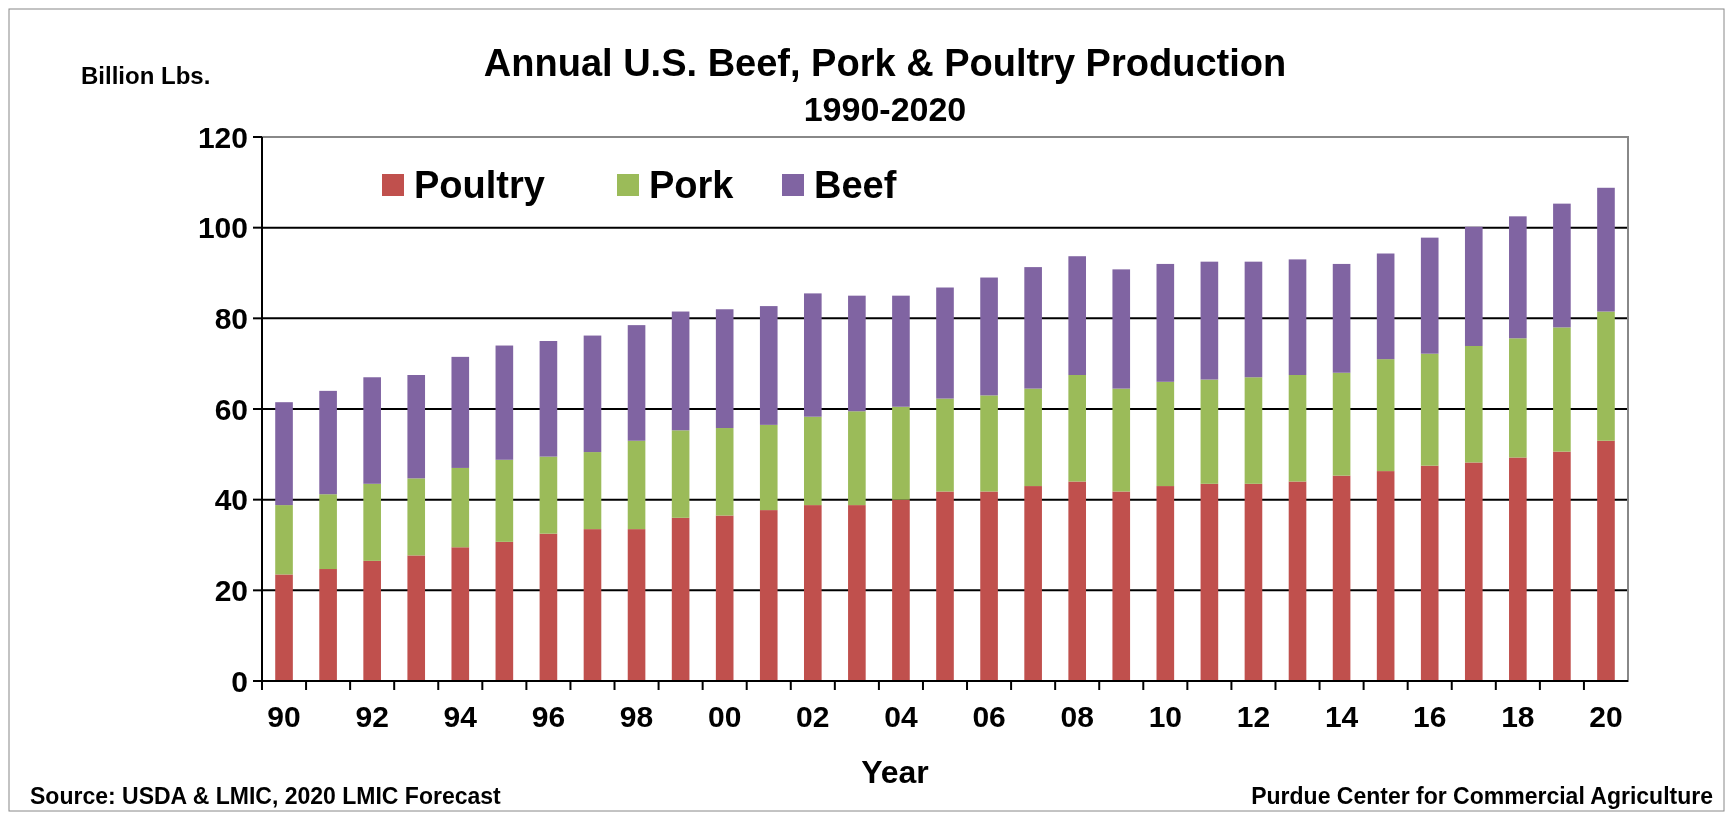 The height and width of the screenshot is (820, 1733). I want to click on x-tick-label: 16, so click(1430, 716).